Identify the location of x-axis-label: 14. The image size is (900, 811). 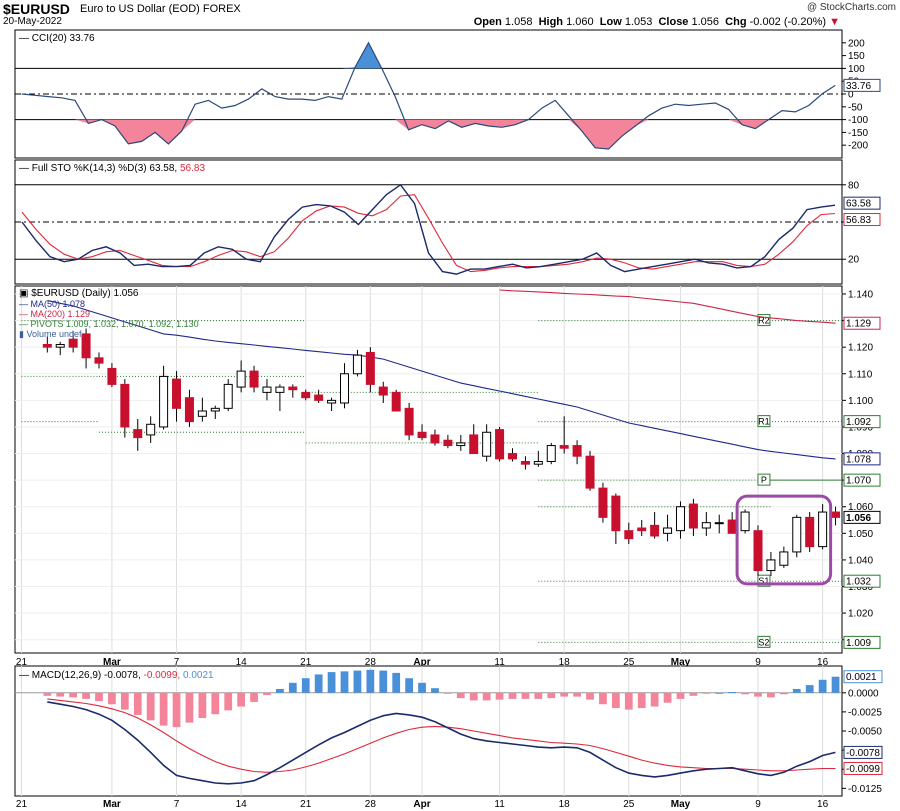
(242, 662).